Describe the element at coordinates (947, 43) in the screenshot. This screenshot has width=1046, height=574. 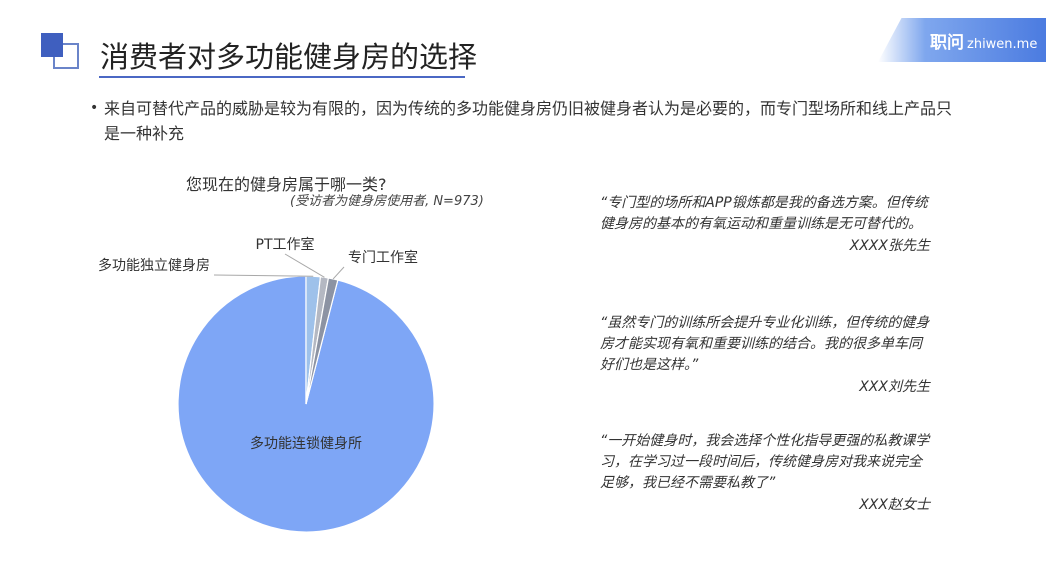
I see `brand-cn: 职问` at that location.